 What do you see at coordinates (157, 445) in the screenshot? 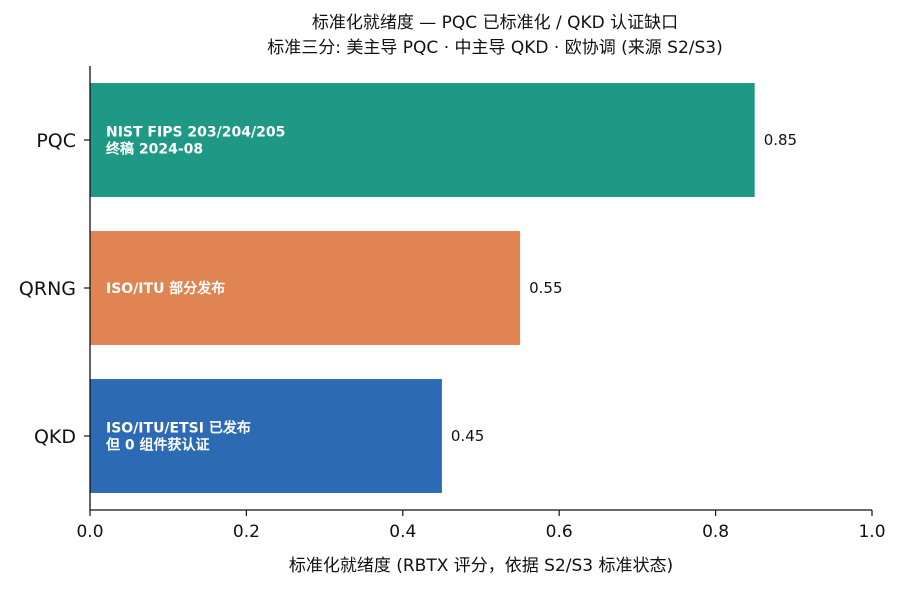
I see `bar-note-qkd: 但 0 组件获认证` at bounding box center [157, 445].